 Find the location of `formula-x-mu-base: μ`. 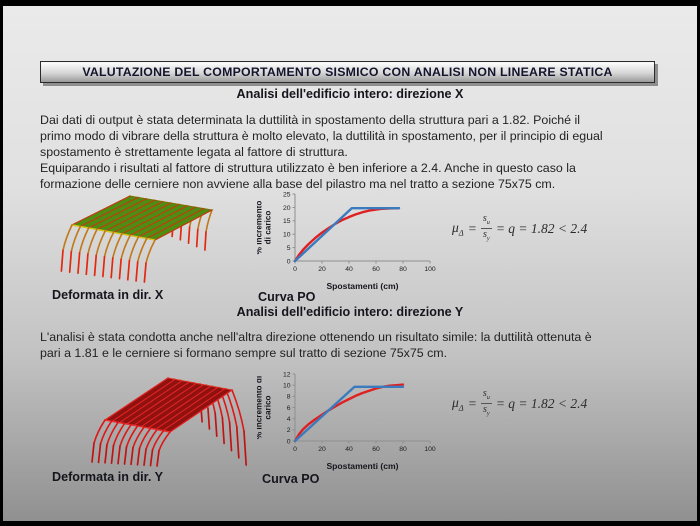

formula-x-mu-base: μ is located at coordinates (455, 228).